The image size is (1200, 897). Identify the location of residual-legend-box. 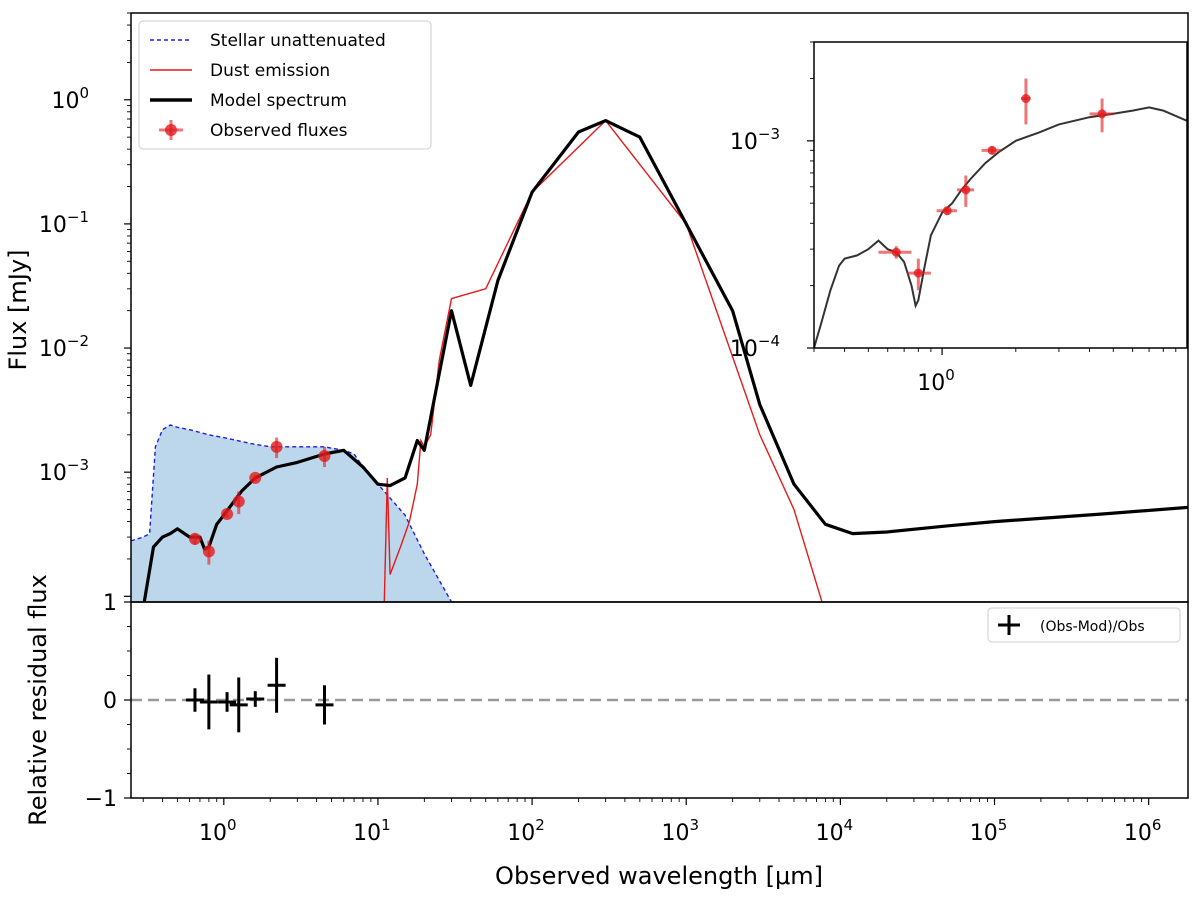
(1084, 625).